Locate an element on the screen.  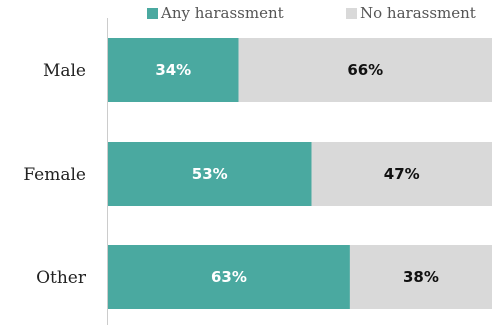
data-label-female-any-harassment: 53% is located at coordinates (210, 174).